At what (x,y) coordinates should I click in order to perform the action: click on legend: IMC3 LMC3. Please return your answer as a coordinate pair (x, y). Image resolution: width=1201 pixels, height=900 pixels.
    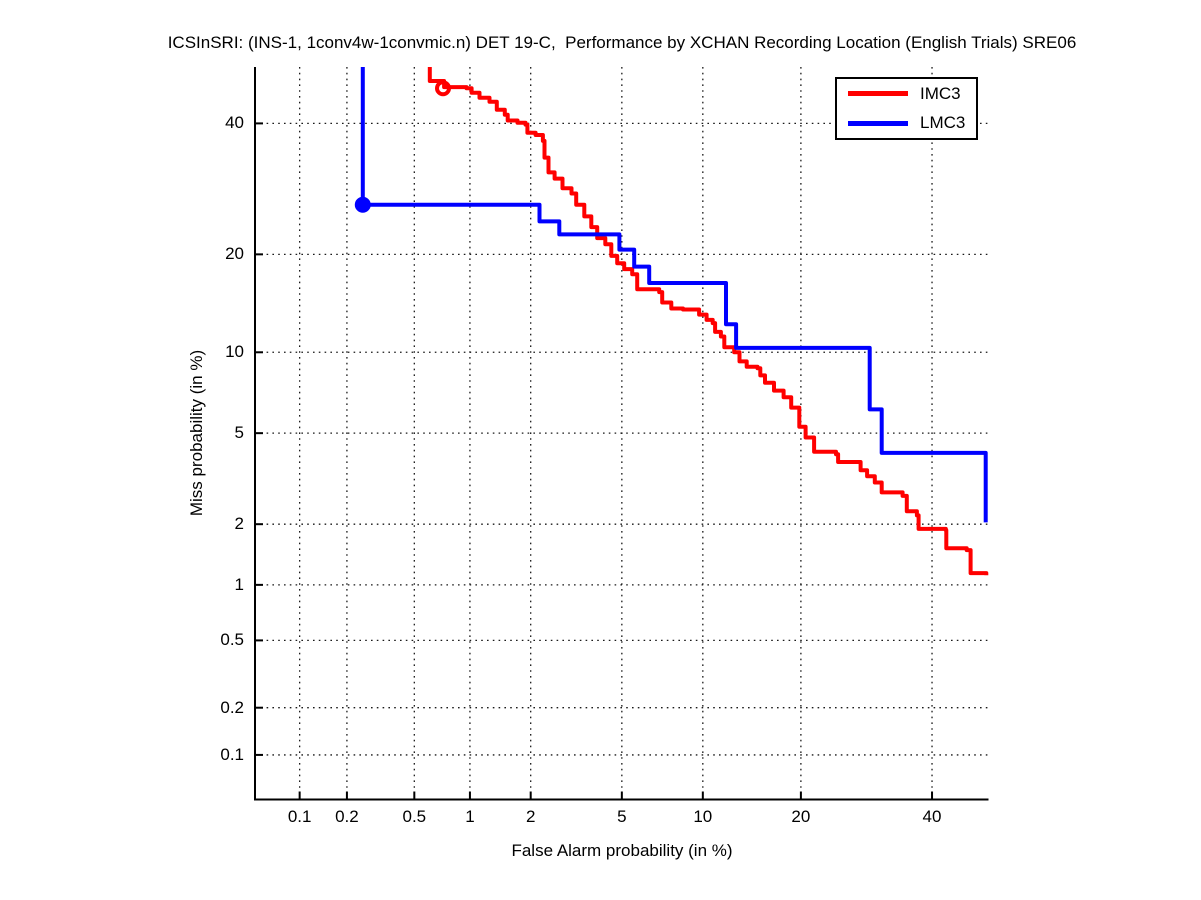
    Looking at the image, I should click on (906, 108).